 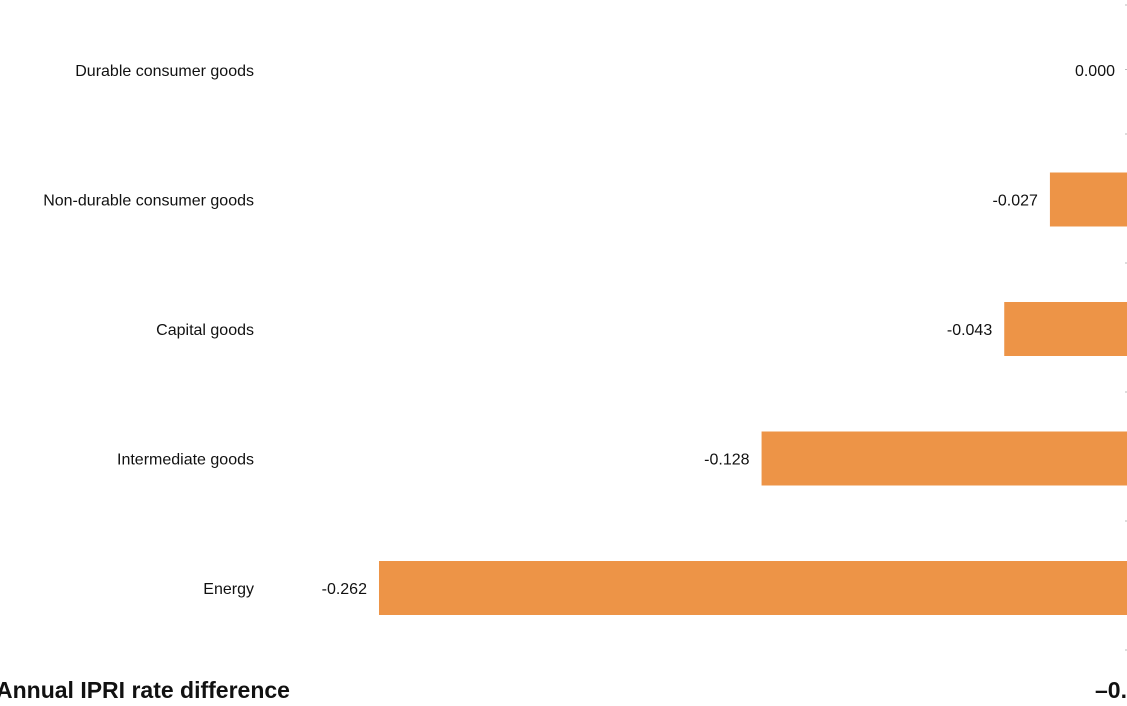 I want to click on x-tick-label: –0., so click(x=1111, y=690).